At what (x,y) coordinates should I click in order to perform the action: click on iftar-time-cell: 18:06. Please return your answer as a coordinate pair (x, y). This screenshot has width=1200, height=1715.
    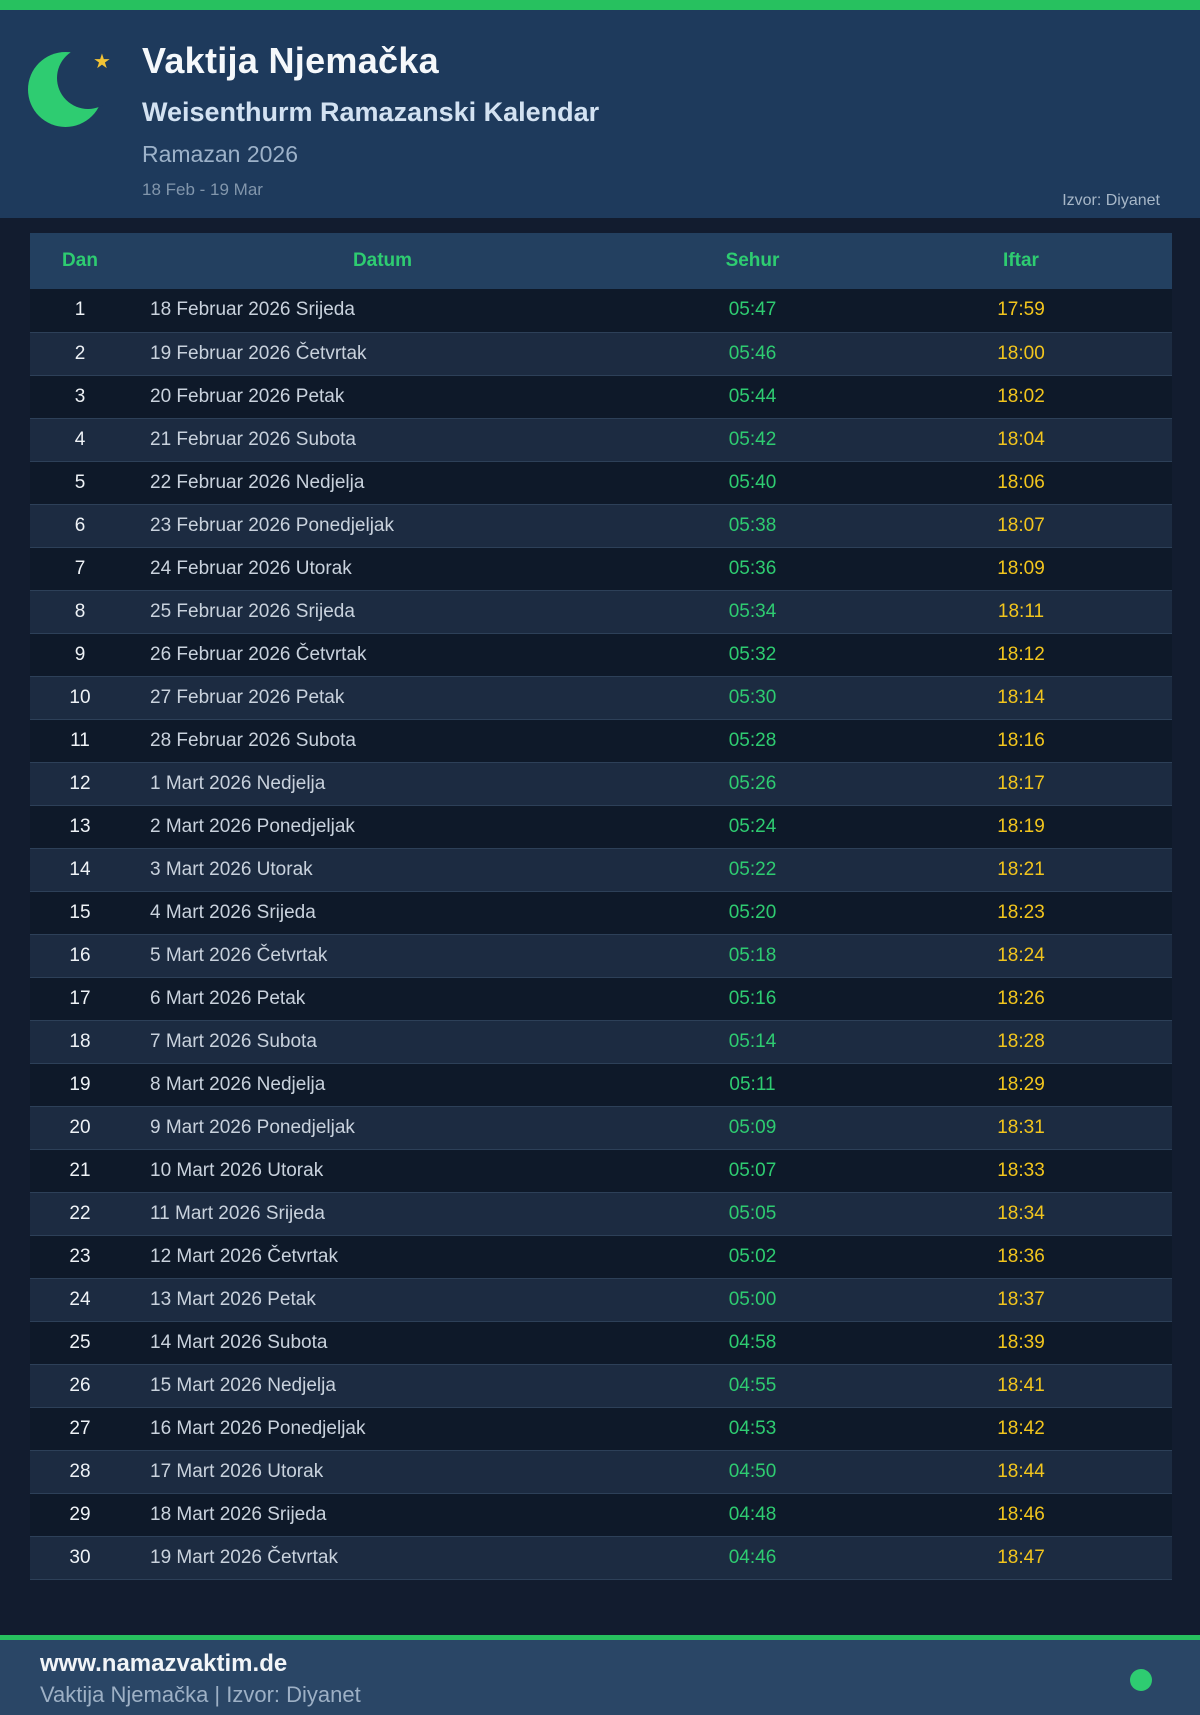
    Looking at the image, I should click on (1021, 482).